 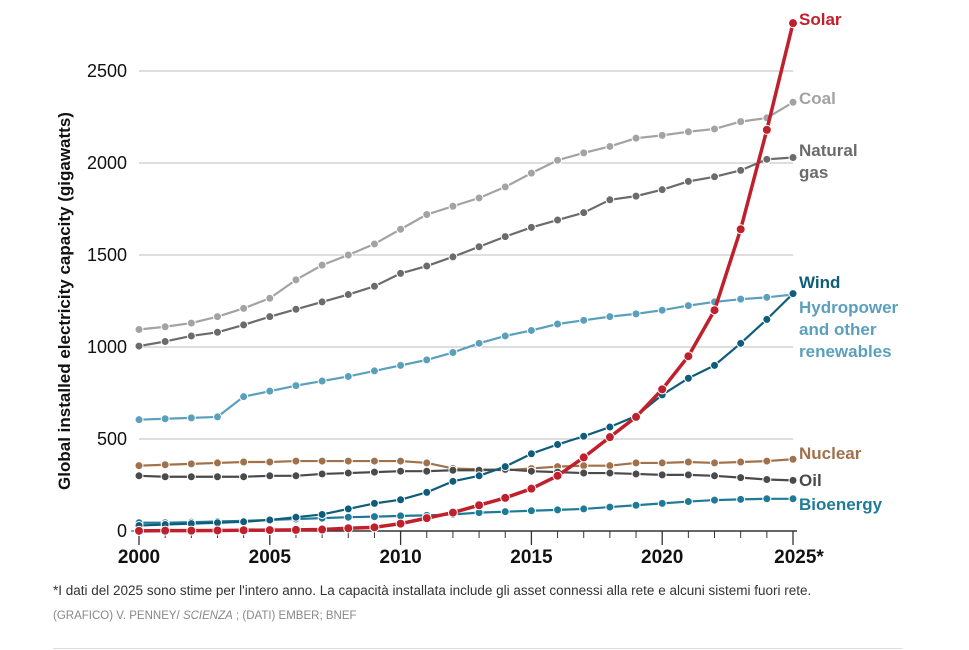 I want to click on y-tick-label: 500, so click(x=112, y=439).